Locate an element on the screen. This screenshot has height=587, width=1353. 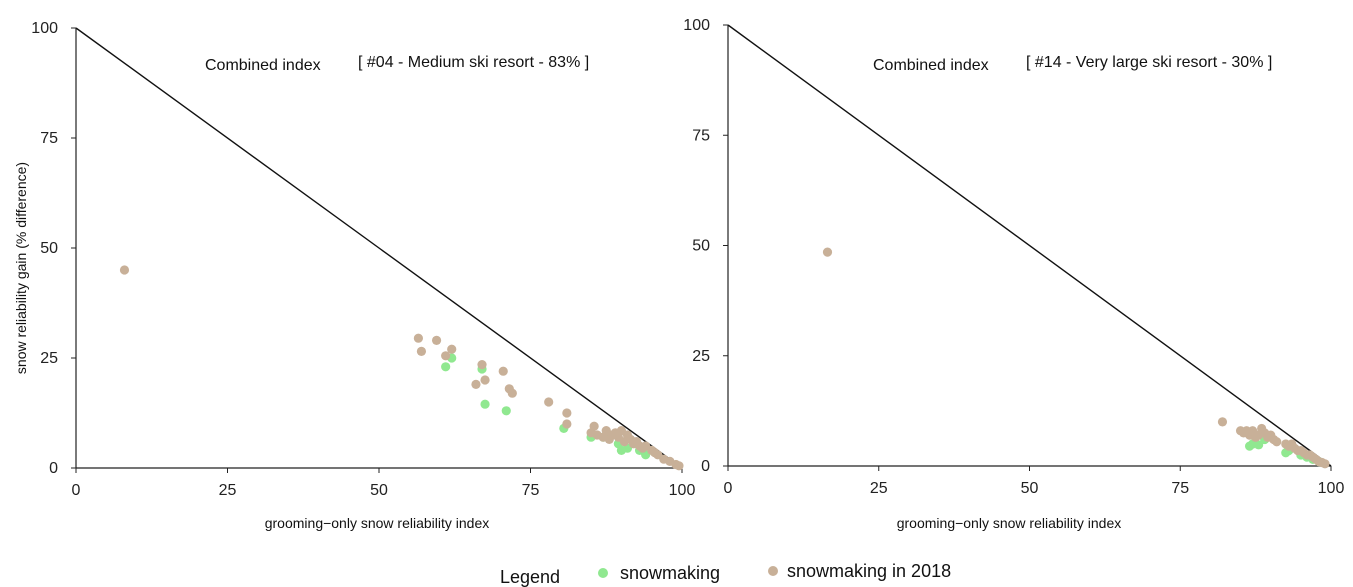
legend-title: Legend is located at coordinates (530, 577).